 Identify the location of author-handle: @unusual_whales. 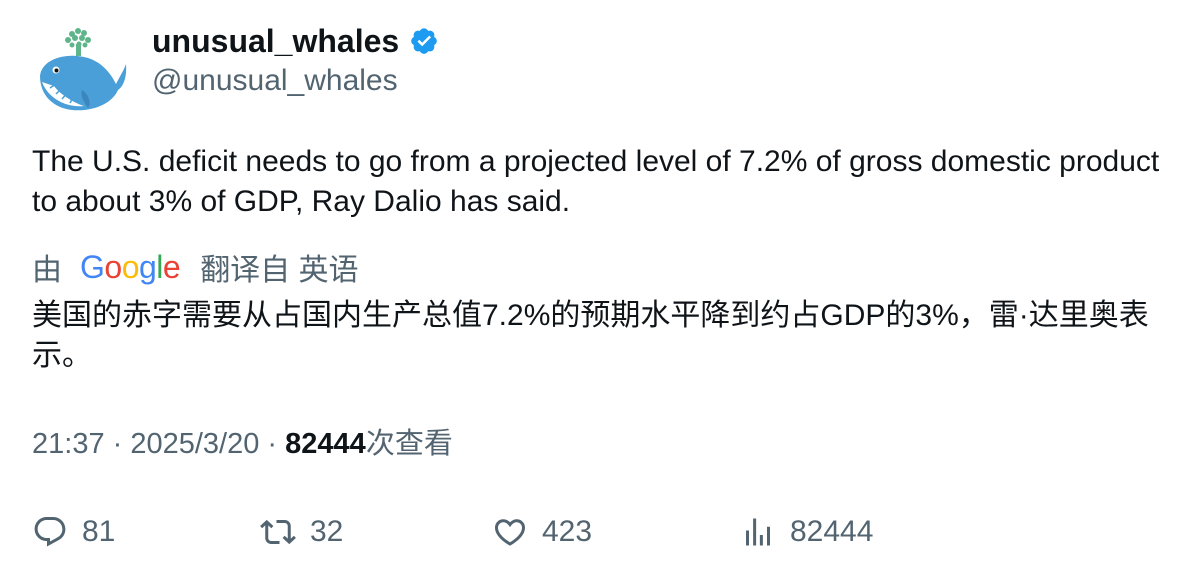
(275, 80).